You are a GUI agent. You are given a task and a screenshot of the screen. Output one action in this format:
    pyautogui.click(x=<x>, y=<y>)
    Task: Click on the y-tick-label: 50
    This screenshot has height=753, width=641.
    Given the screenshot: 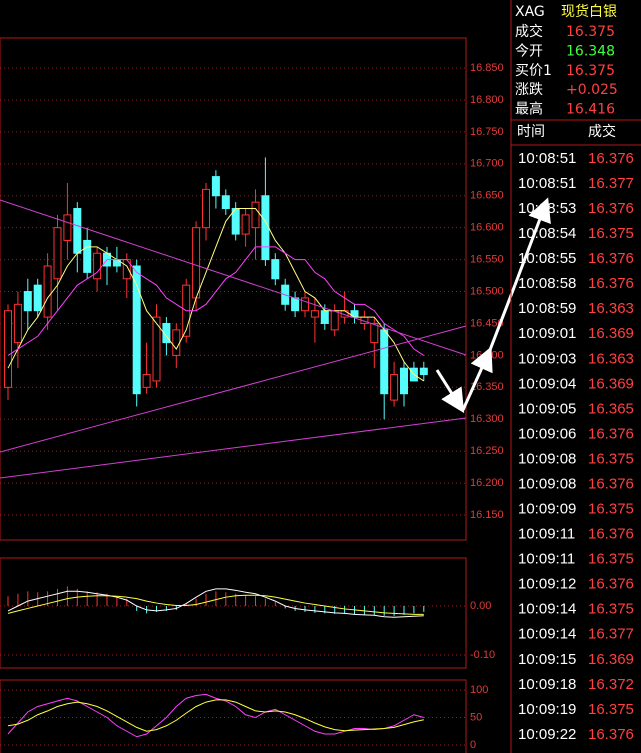 What is the action you would take?
    pyautogui.click(x=476, y=717)
    